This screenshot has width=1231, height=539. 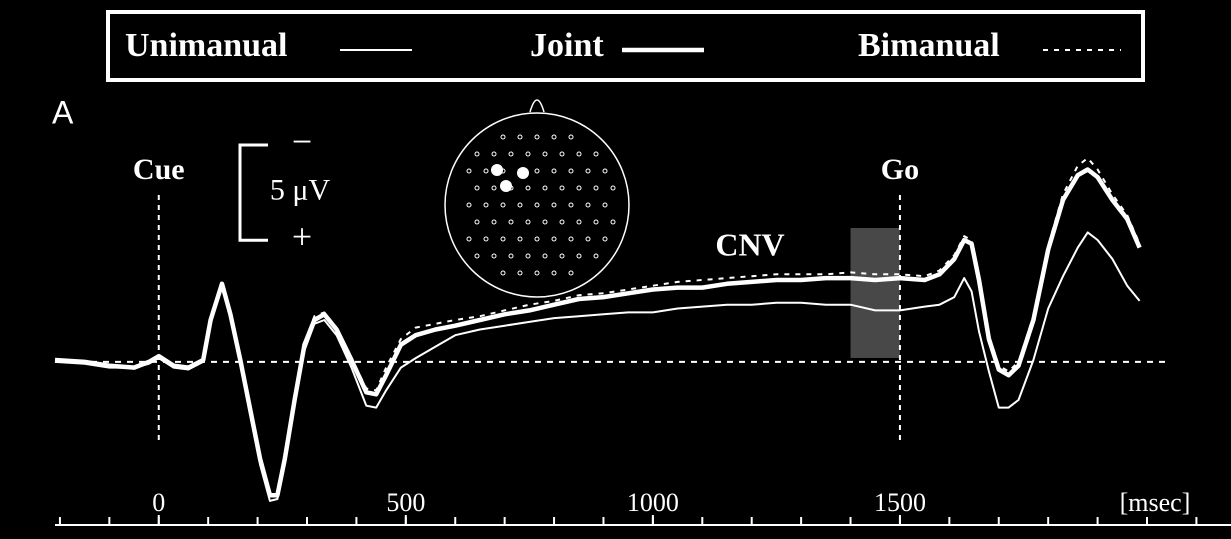 I want to click on scale-bar-positive: +, so click(x=302, y=236).